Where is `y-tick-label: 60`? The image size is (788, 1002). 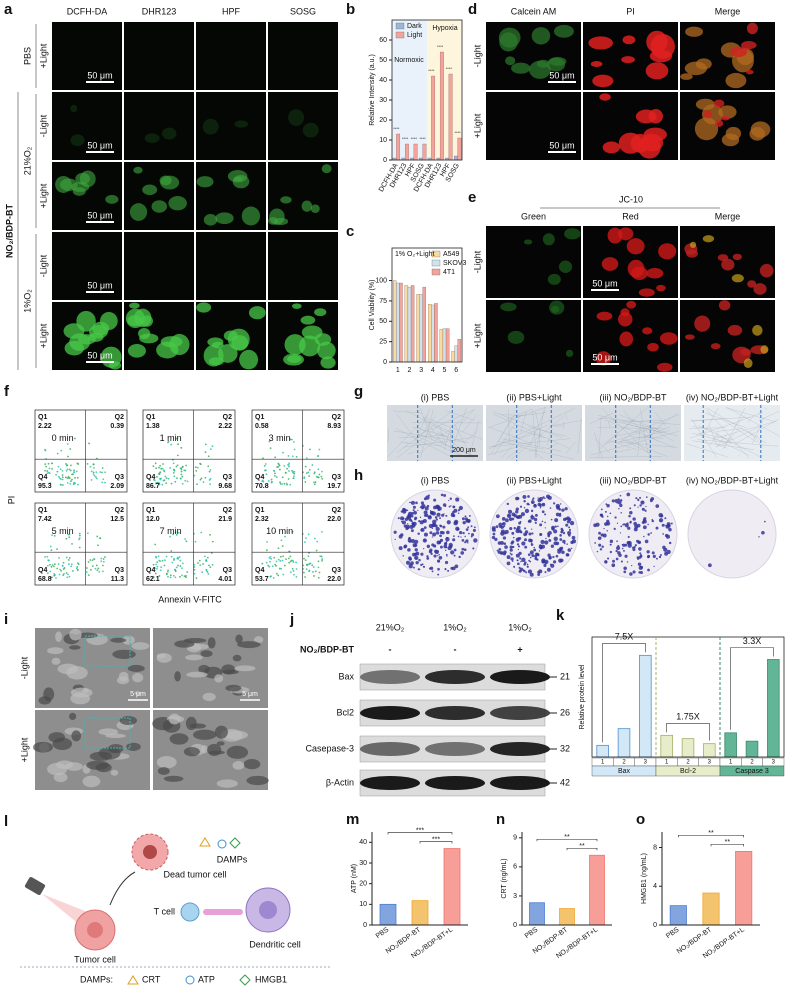 y-tick-label: 60 is located at coordinates (383, 40).